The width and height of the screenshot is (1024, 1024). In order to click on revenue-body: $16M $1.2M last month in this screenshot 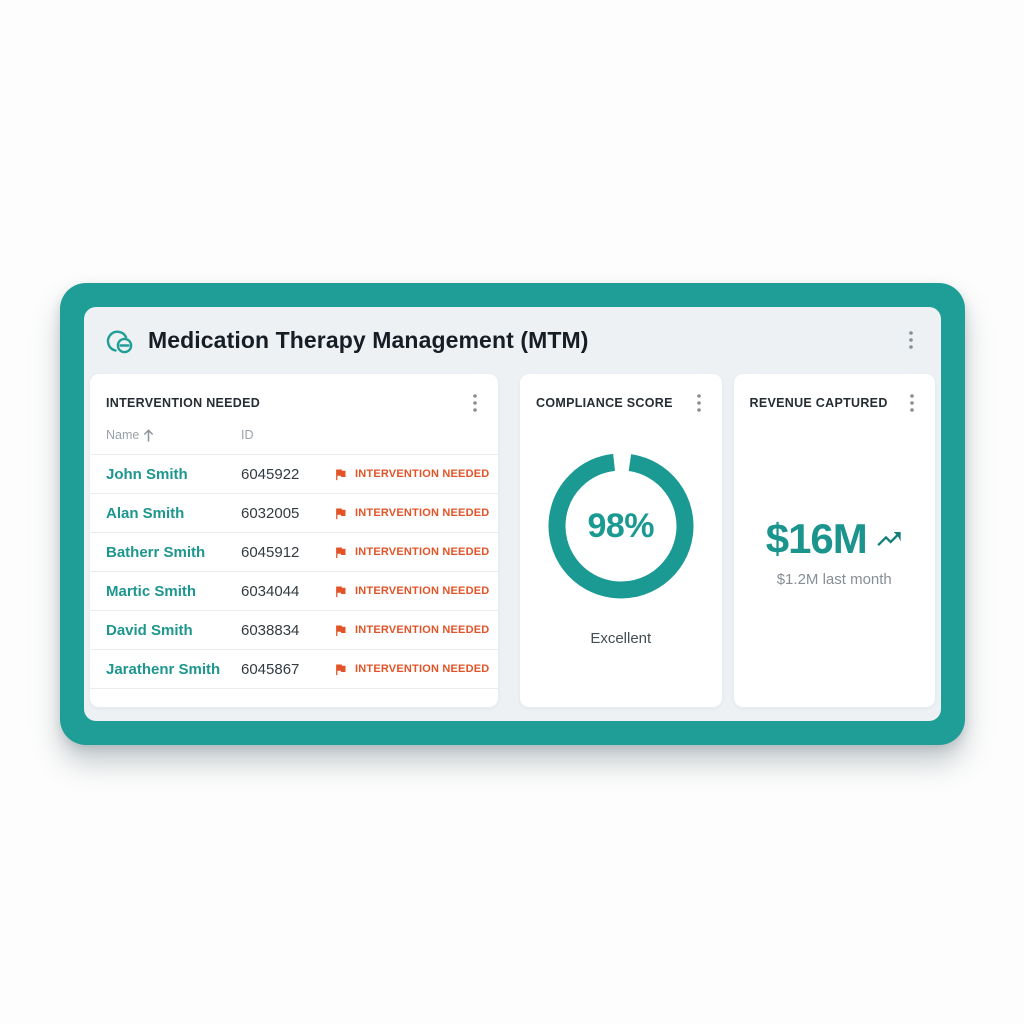, I will do `click(835, 551)`.